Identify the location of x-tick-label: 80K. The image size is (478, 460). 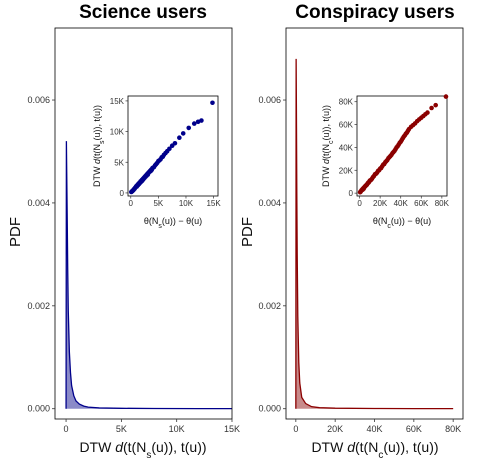
(453, 429).